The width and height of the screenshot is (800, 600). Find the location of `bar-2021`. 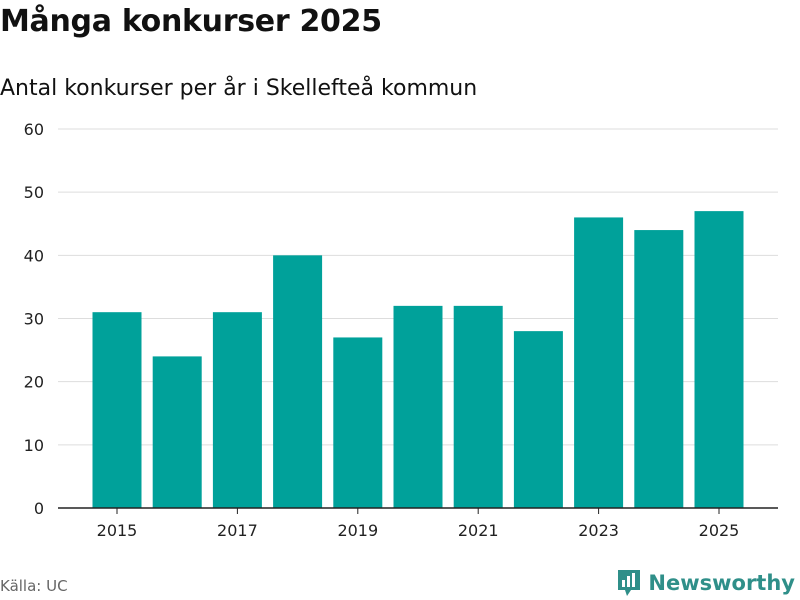

bar-2021 is located at coordinates (478, 406).